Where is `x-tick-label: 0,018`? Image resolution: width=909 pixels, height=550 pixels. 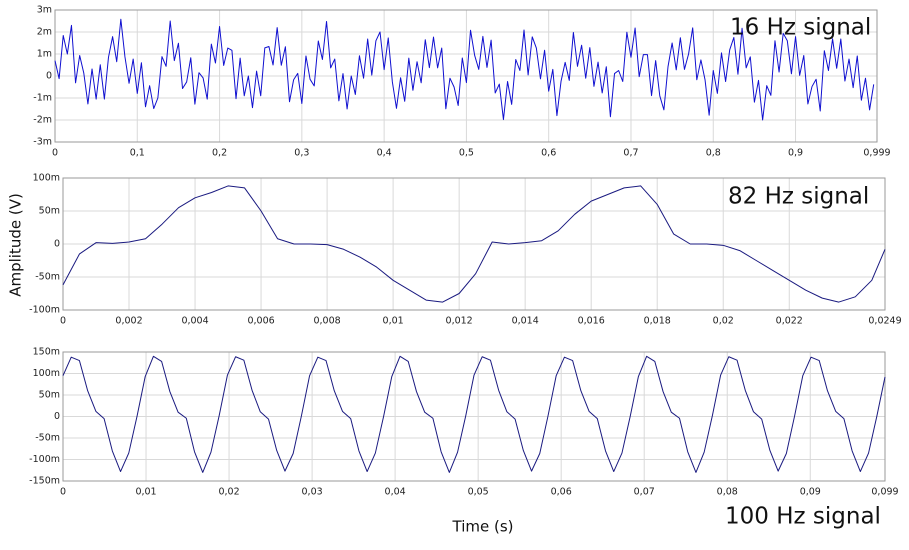
x-tick-label: 0,018 is located at coordinates (657, 321).